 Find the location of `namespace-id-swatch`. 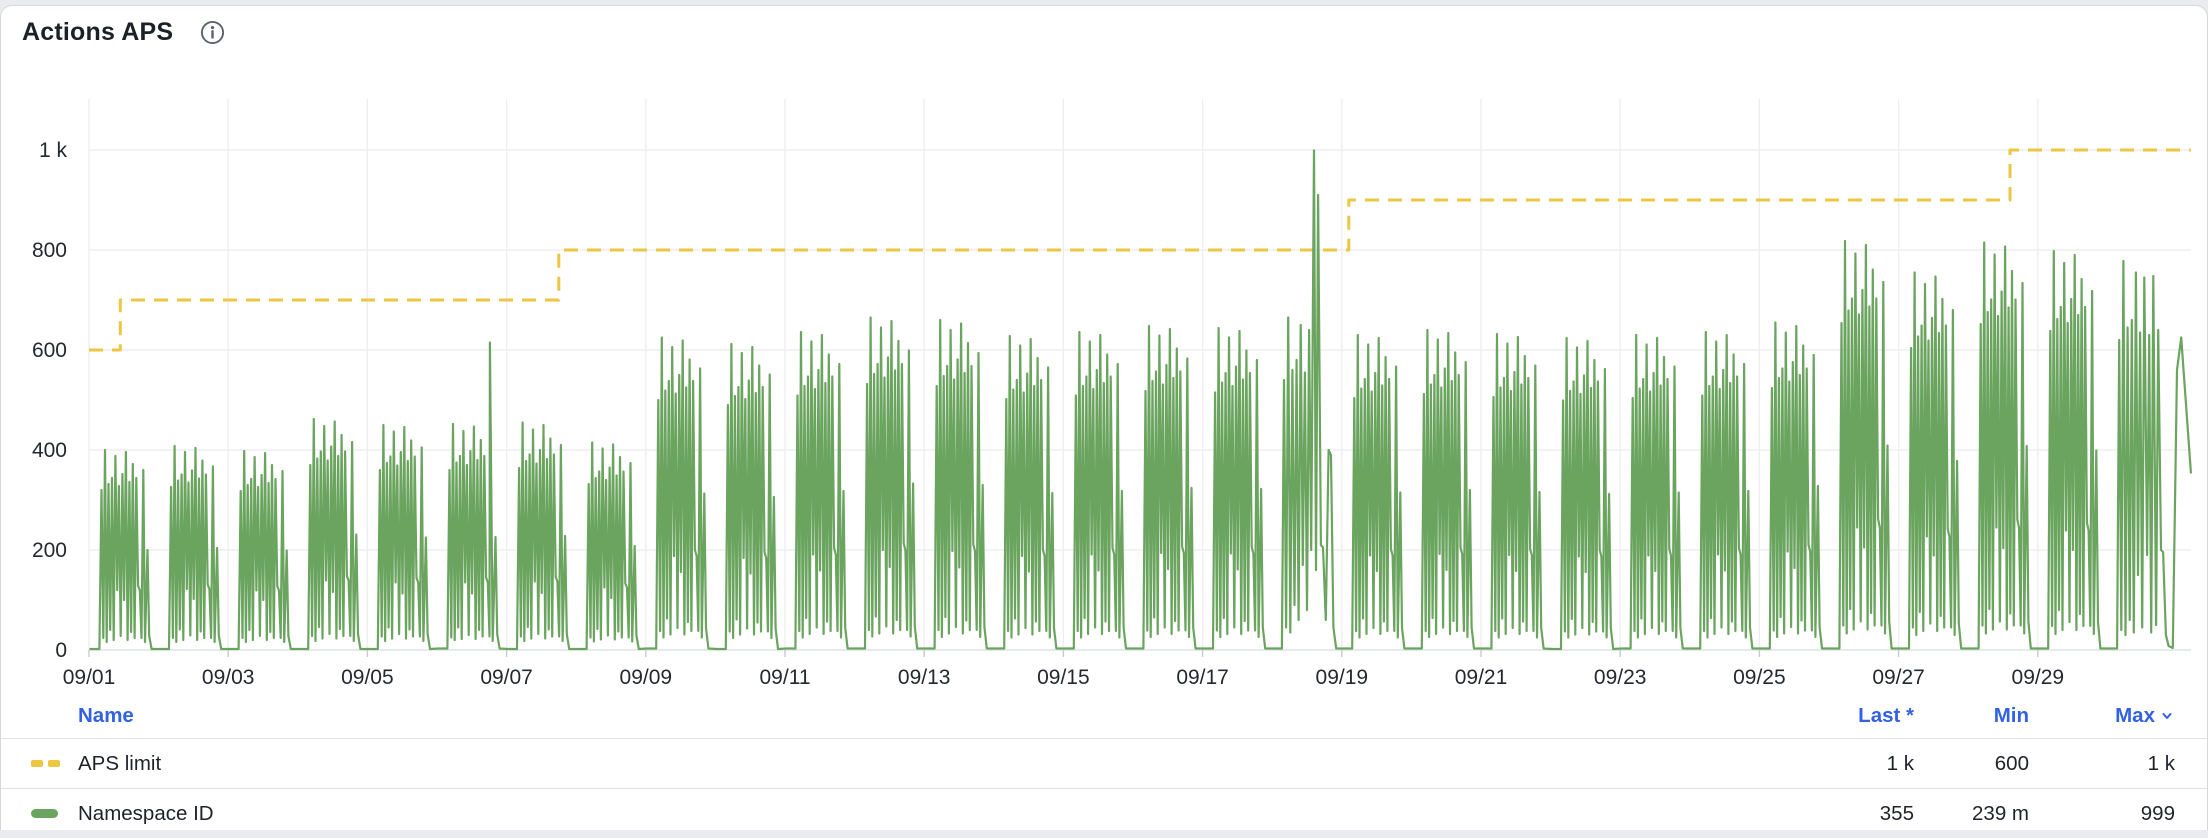

namespace-id-swatch is located at coordinates (44, 813).